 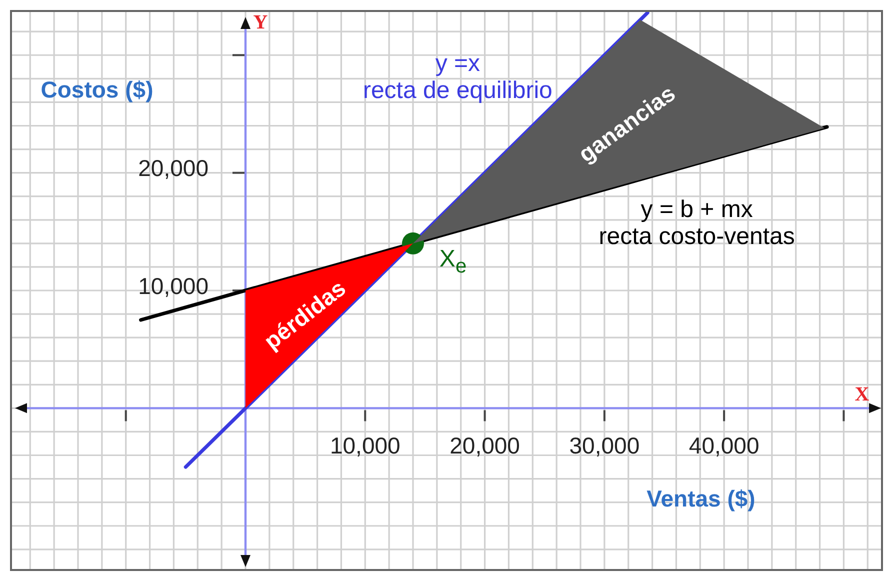 What do you see at coordinates (365, 445) in the screenshot?
I see `x-tick-label: 10,000` at bounding box center [365, 445].